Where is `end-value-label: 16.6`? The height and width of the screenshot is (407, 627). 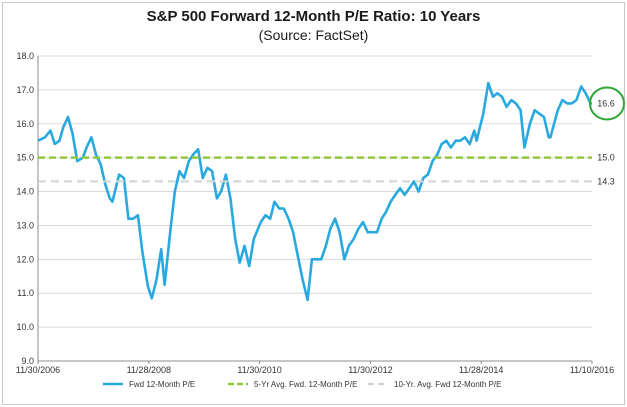
end-value-label: 16.6 is located at coordinates (606, 103).